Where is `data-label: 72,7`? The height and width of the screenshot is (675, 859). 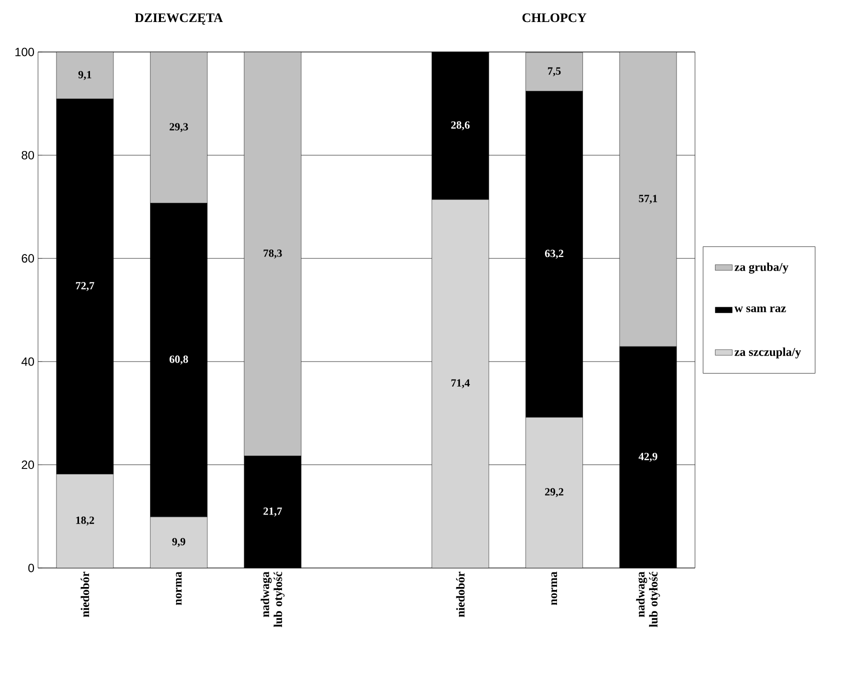 data-label: 72,7 is located at coordinates (85, 286).